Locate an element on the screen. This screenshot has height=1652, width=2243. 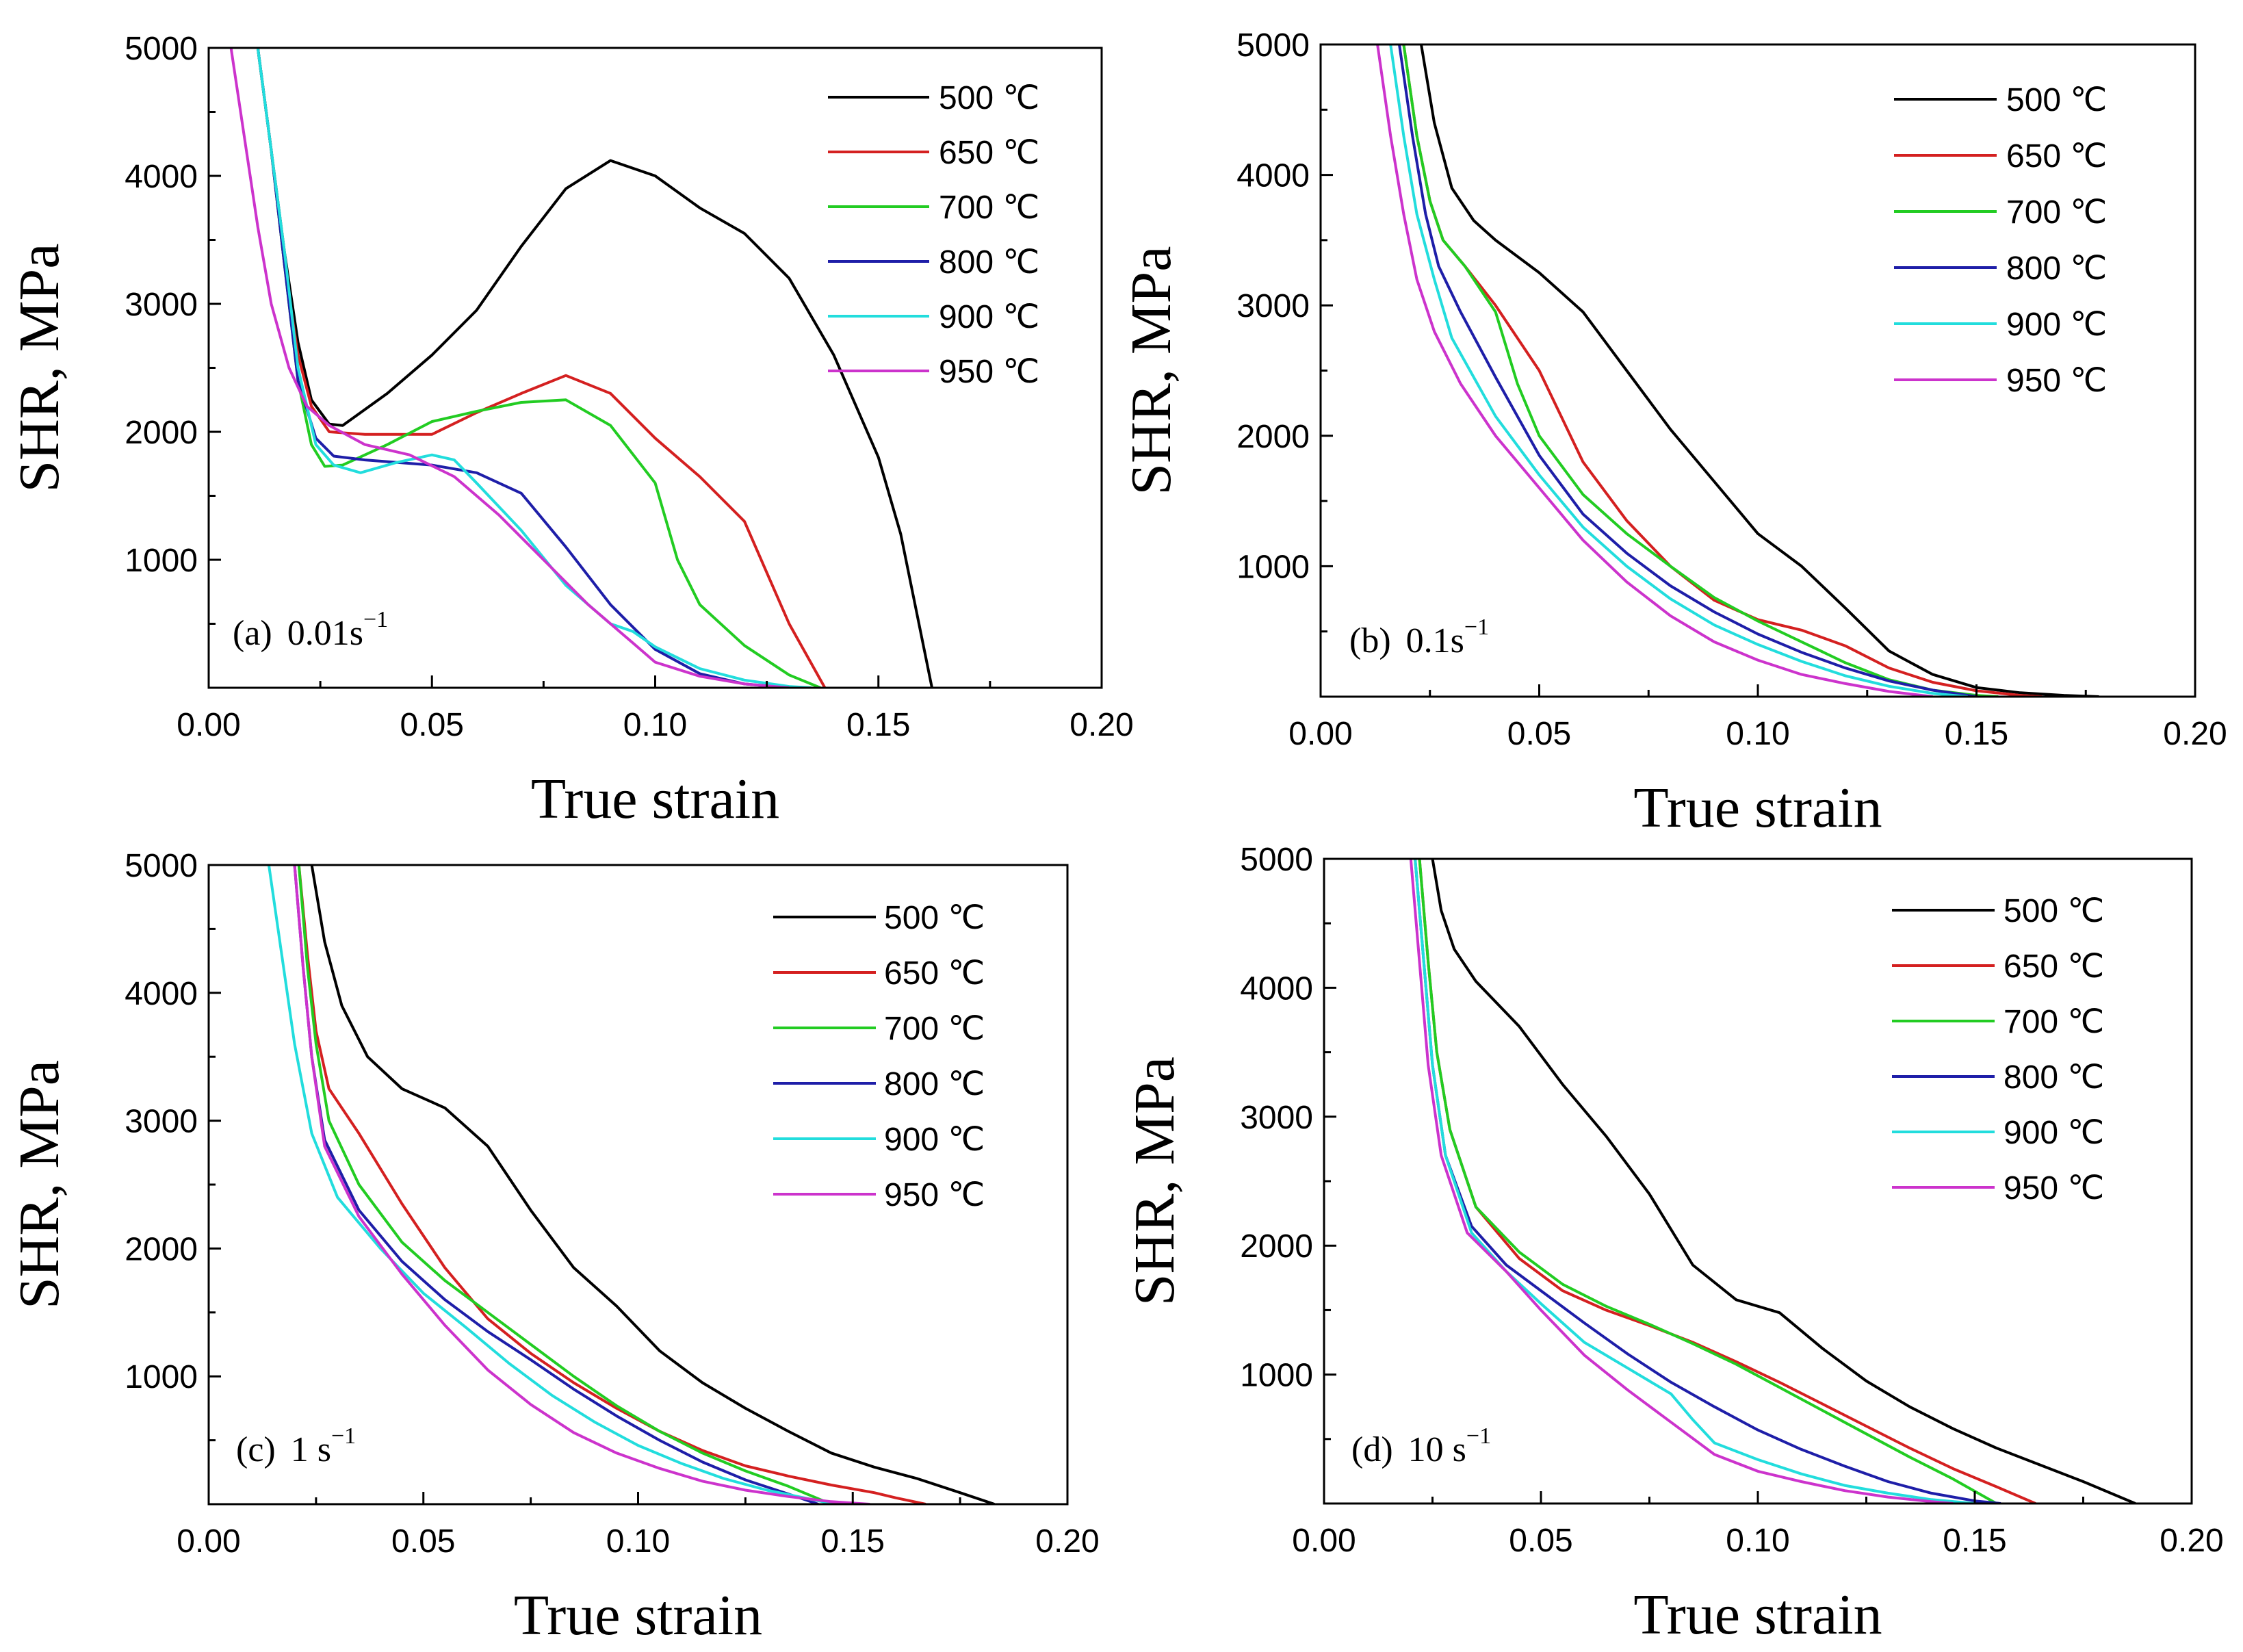
strain-rate: 1 s is located at coordinates (311, 1449).